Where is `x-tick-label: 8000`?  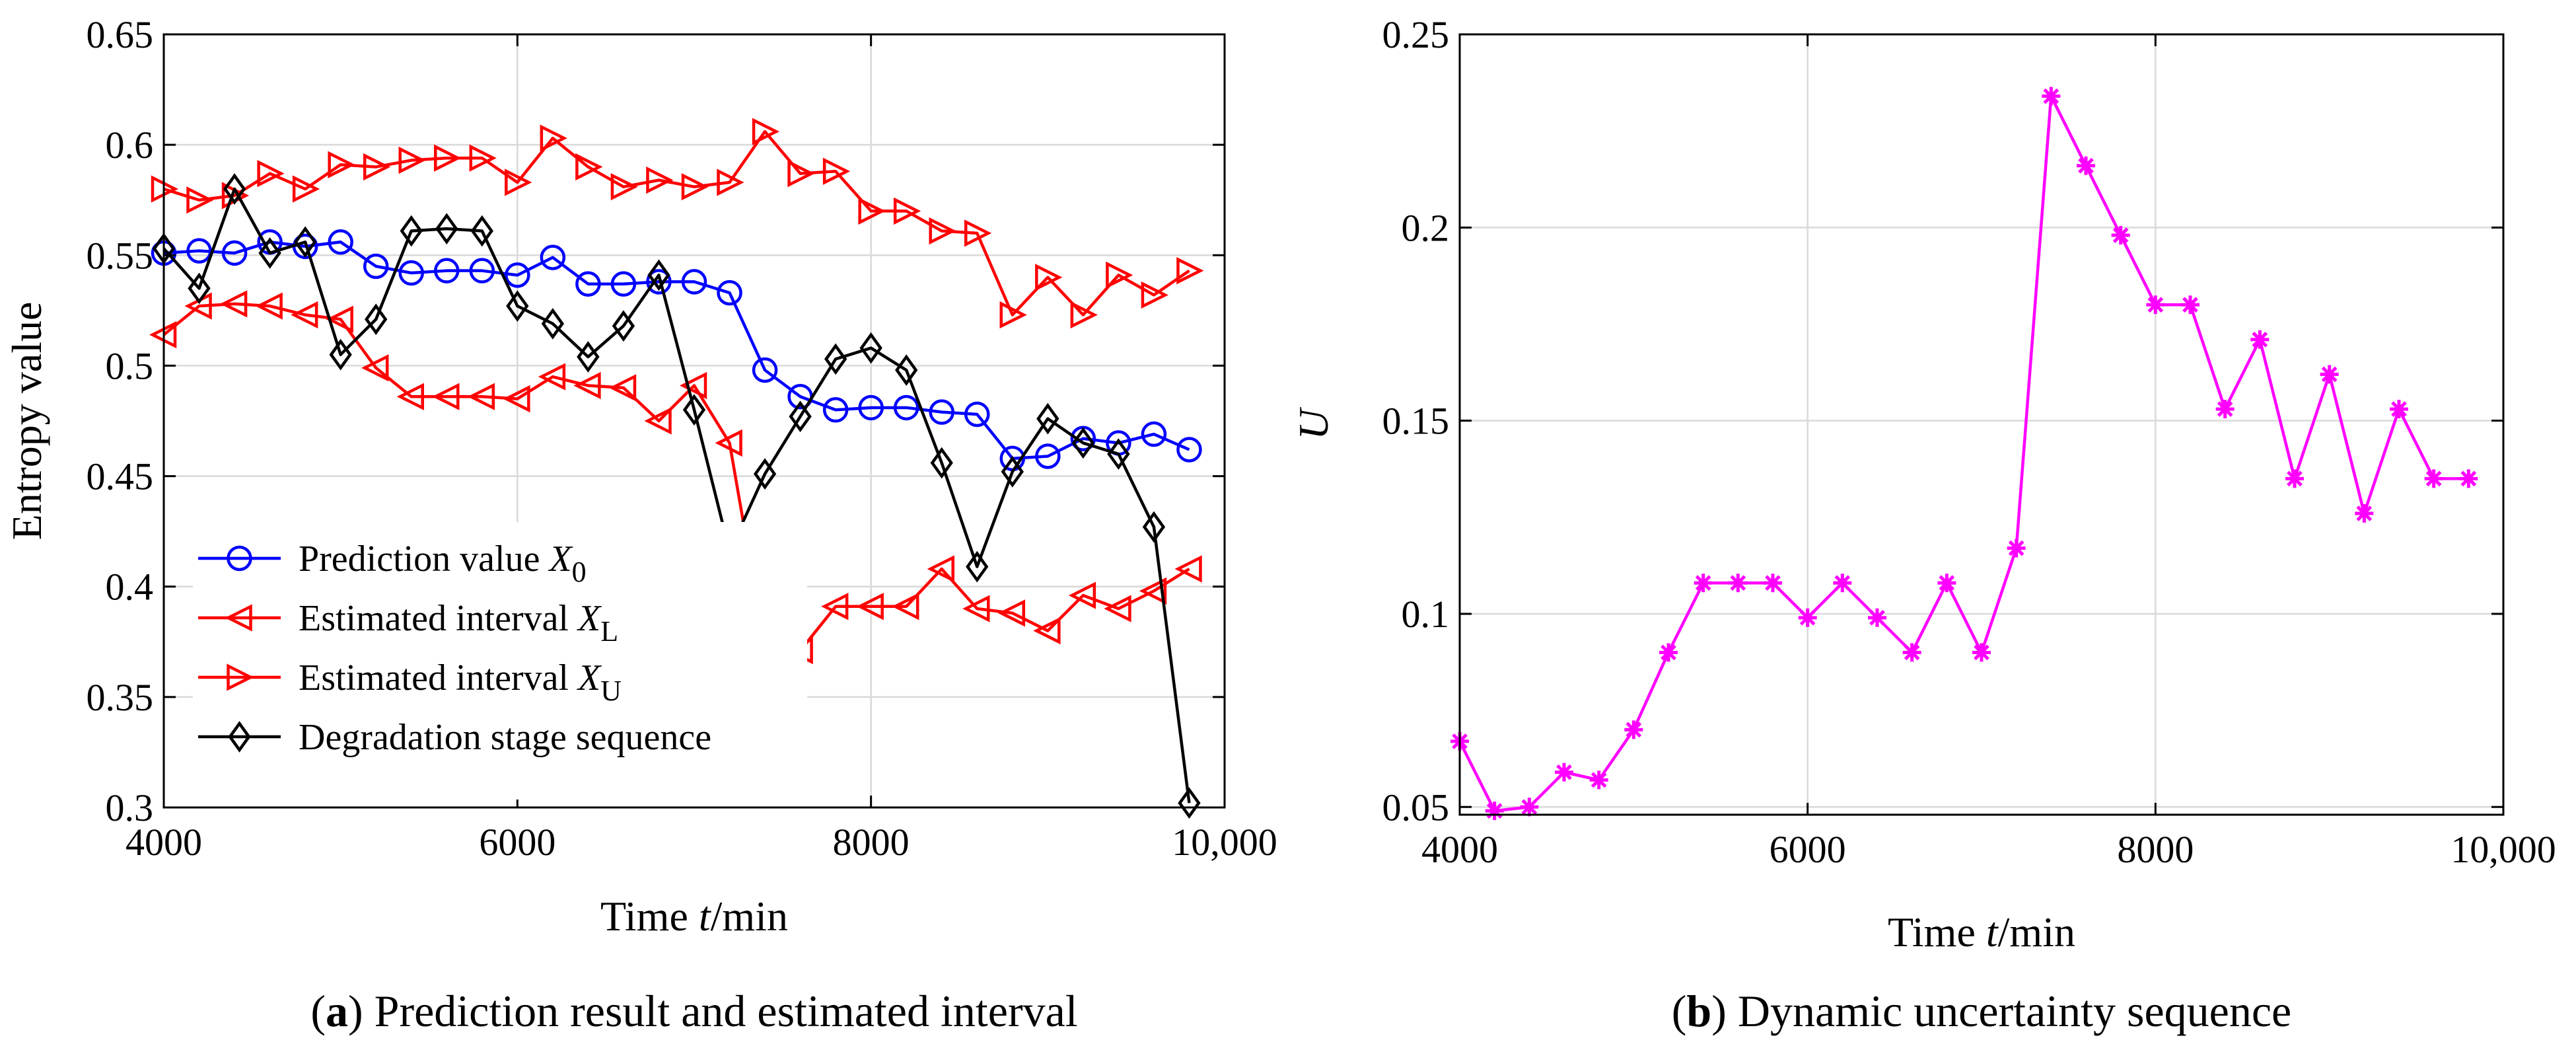
x-tick-label: 8000 is located at coordinates (872, 842).